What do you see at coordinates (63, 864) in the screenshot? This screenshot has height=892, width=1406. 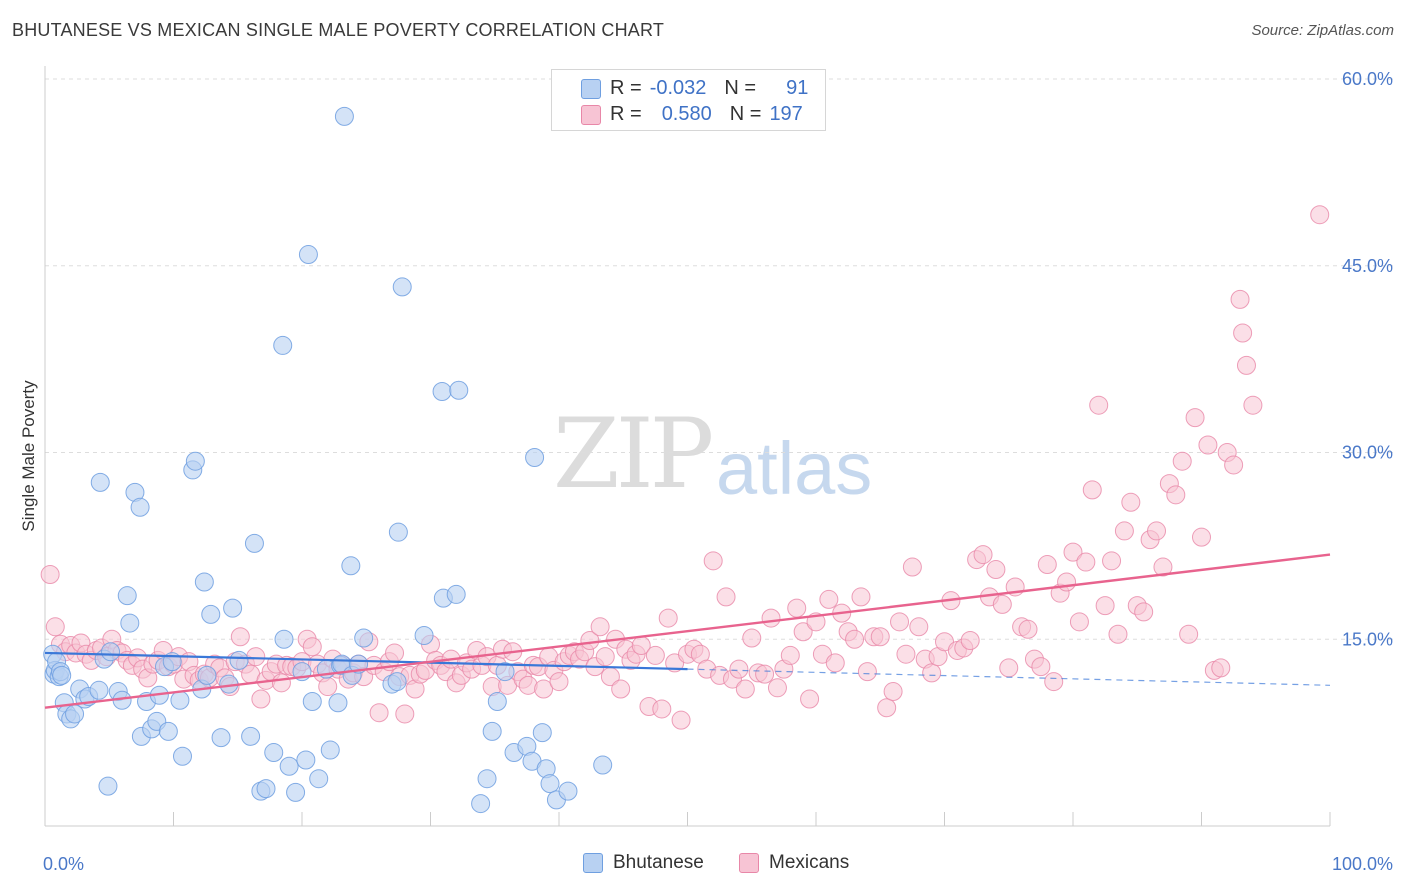 I see `x-tick-label: 0.0%` at bounding box center [63, 864].